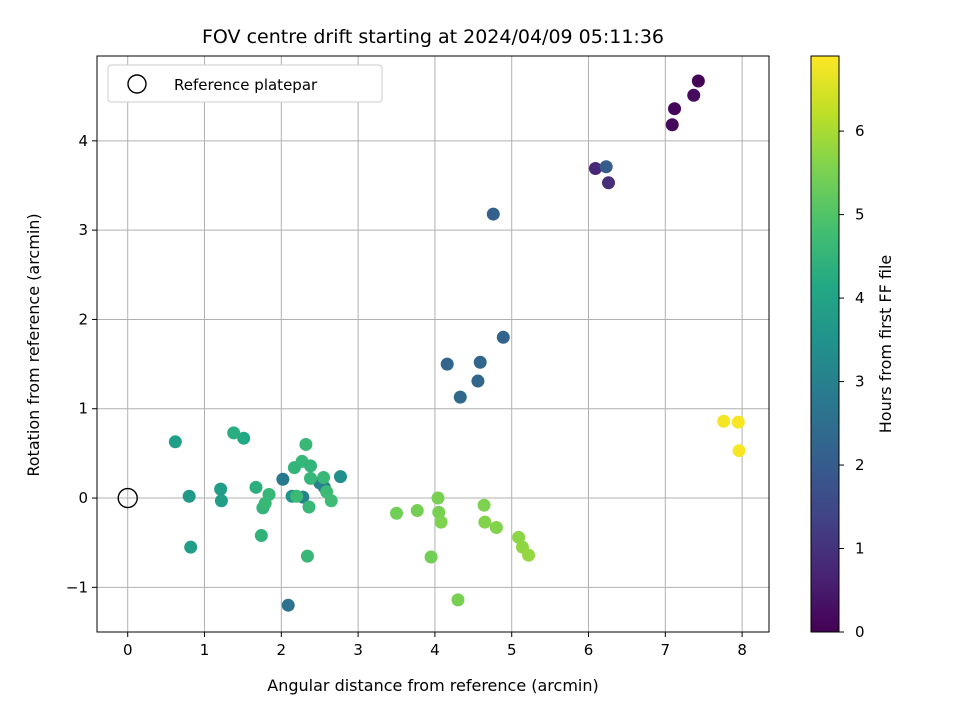 The width and height of the screenshot is (960, 720). I want to click on colorbar-tick-label: 6, so click(860, 131).